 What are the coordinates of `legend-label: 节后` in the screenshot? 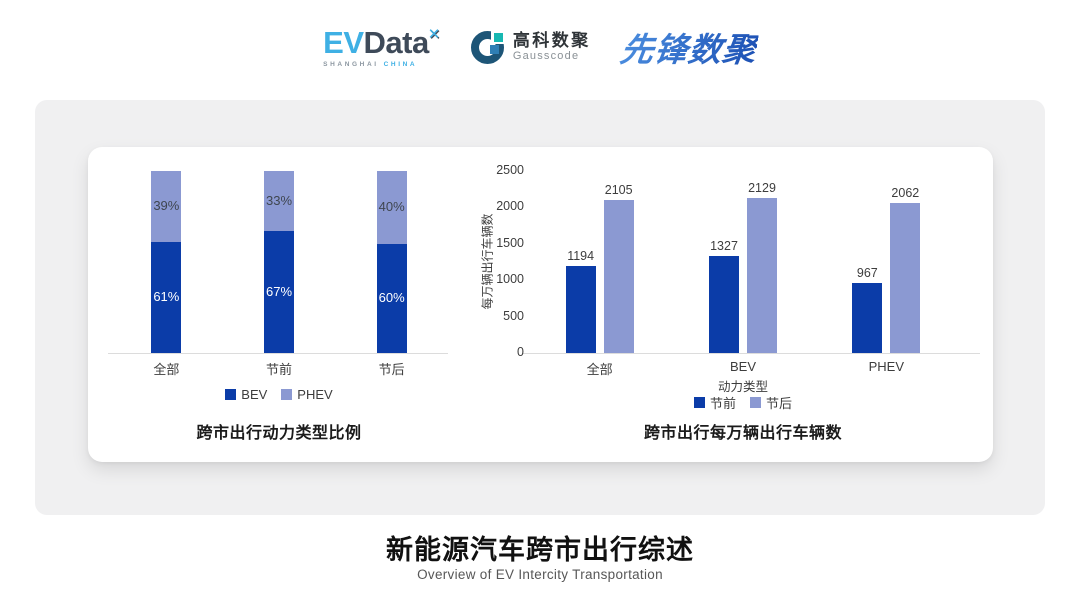 It's located at (779, 403).